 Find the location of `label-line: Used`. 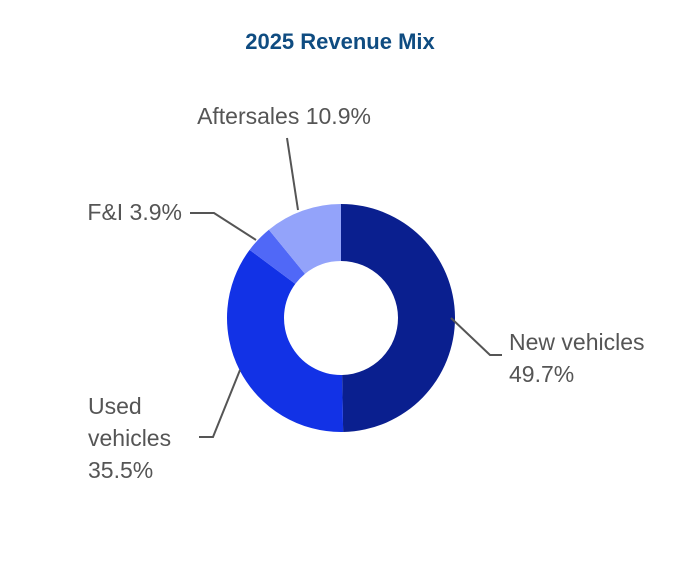

label-line: Used is located at coordinates (115, 406).